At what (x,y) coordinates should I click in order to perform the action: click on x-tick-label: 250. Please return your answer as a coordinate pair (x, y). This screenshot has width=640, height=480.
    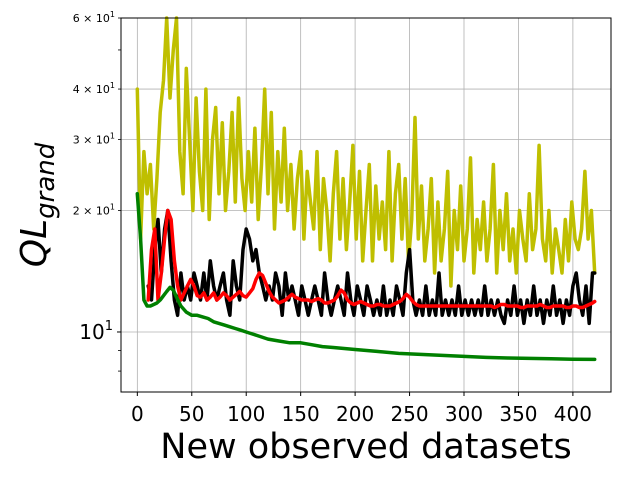
    Looking at the image, I should click on (409, 414).